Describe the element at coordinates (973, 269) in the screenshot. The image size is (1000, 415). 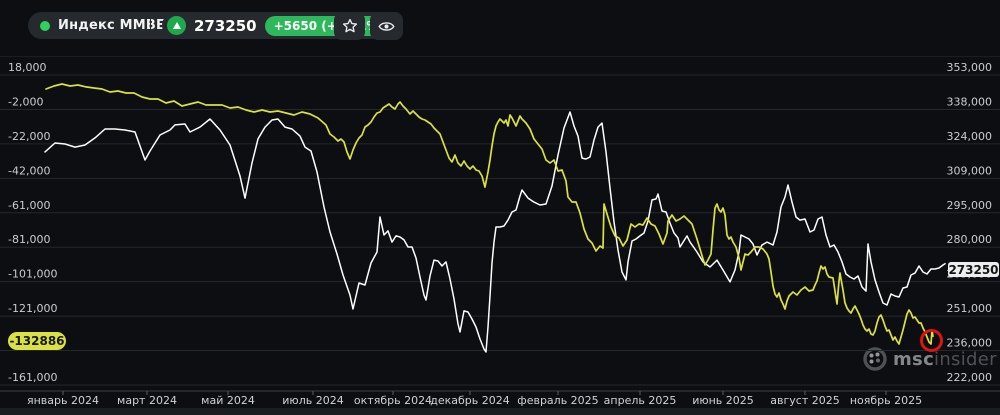
I see `white-series-value-badge: 273250` at that location.